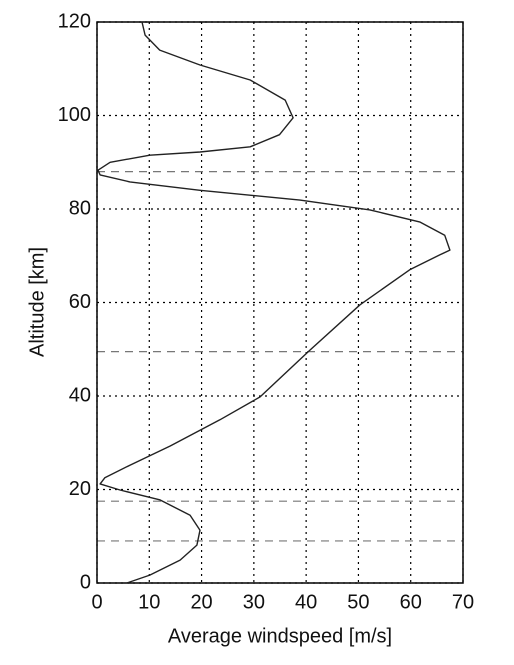 Image resolution: width=514 pixels, height=665 pixels. Describe the element at coordinates (201, 602) in the screenshot. I see `x-tick-label: 20` at that location.